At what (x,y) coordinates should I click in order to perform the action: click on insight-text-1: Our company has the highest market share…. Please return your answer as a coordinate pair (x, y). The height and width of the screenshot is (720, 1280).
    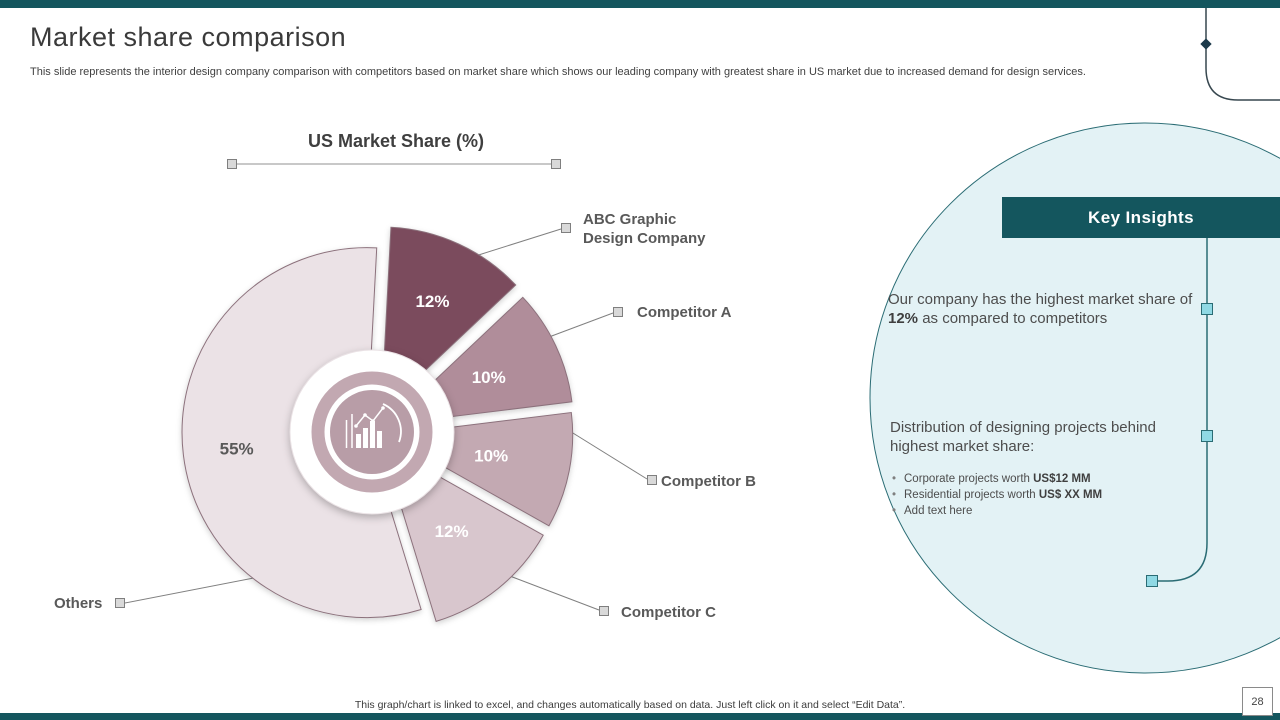
    Looking at the image, I should click on (1044, 309).